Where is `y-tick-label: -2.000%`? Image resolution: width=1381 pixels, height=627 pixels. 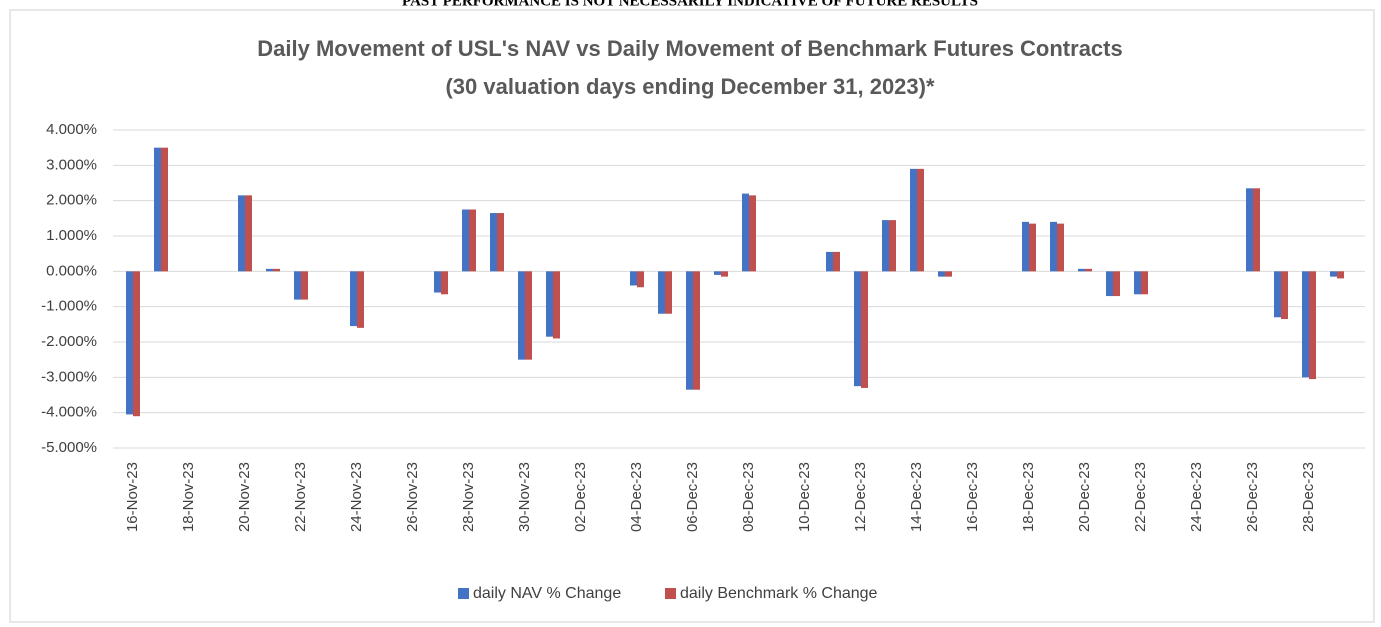 y-tick-label: -2.000% is located at coordinates (69, 341).